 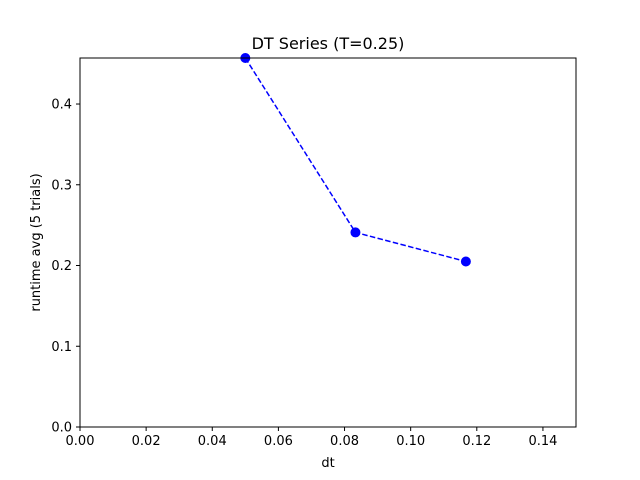 What do you see at coordinates (212, 441) in the screenshot?
I see `x-tick-label: 0.04` at bounding box center [212, 441].